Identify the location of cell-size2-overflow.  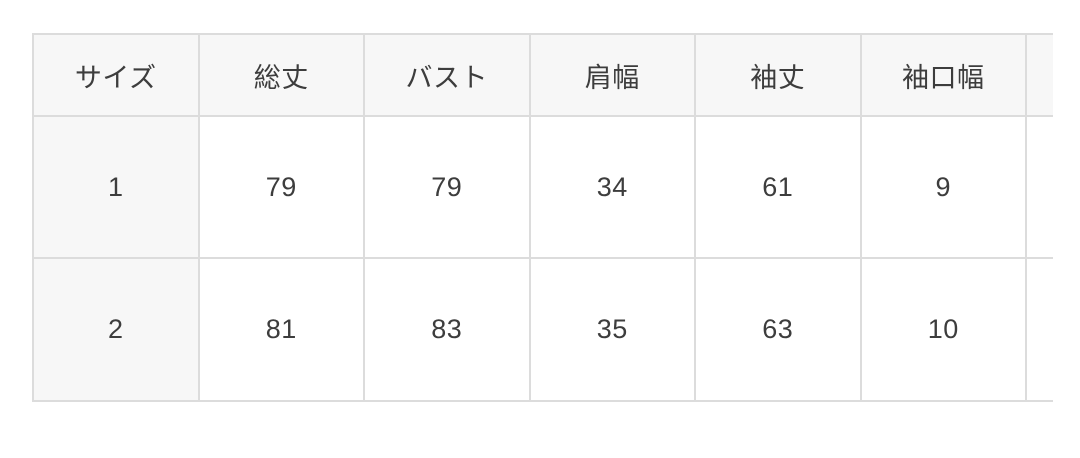
(1039, 329).